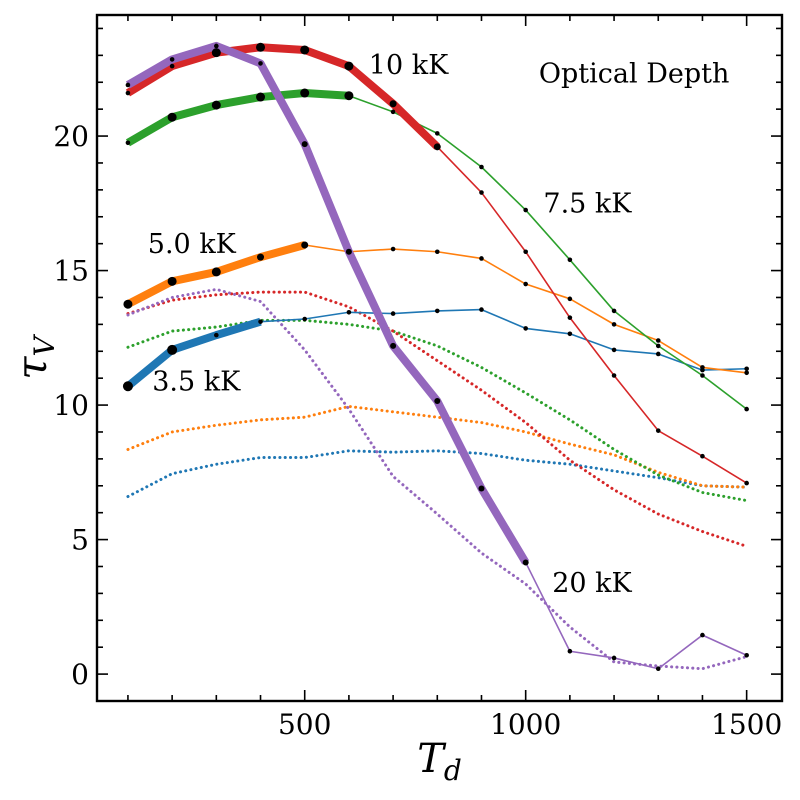  What do you see at coordinates (592, 583) in the screenshot?
I see `annotation-20-kk: 20 kK` at bounding box center [592, 583].